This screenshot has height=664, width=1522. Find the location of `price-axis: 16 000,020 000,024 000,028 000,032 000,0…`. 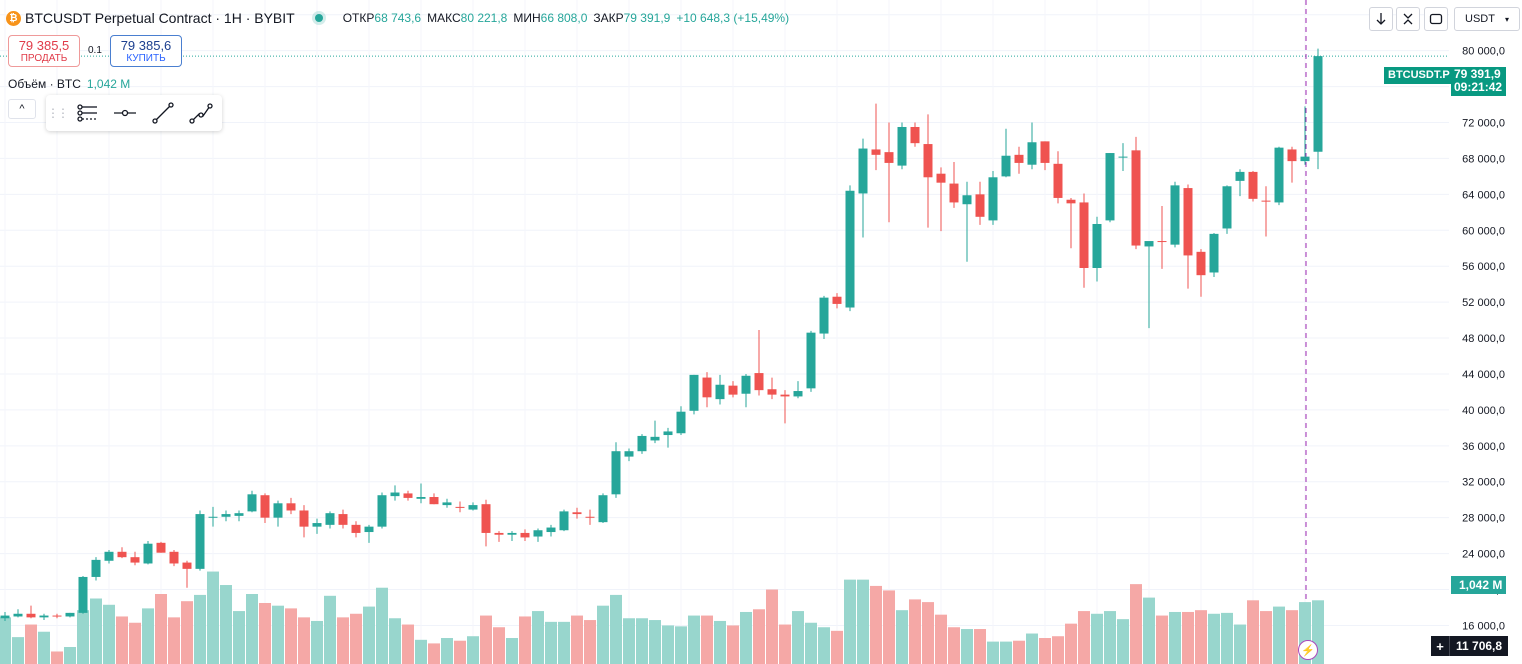

price-axis: 16 000,020 000,024 000,028 000,032 000,0… is located at coordinates (1483, 321).